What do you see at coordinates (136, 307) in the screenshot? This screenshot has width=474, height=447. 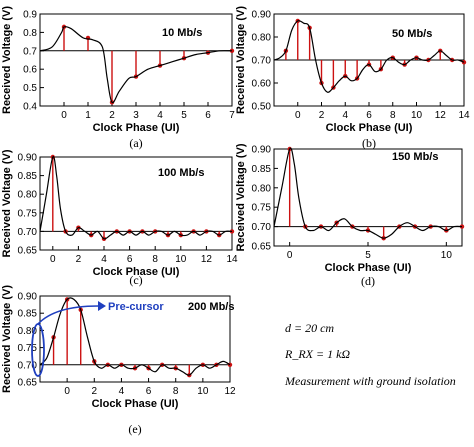 I see `pre-cursor-label: Pre-cursor` at bounding box center [136, 307].